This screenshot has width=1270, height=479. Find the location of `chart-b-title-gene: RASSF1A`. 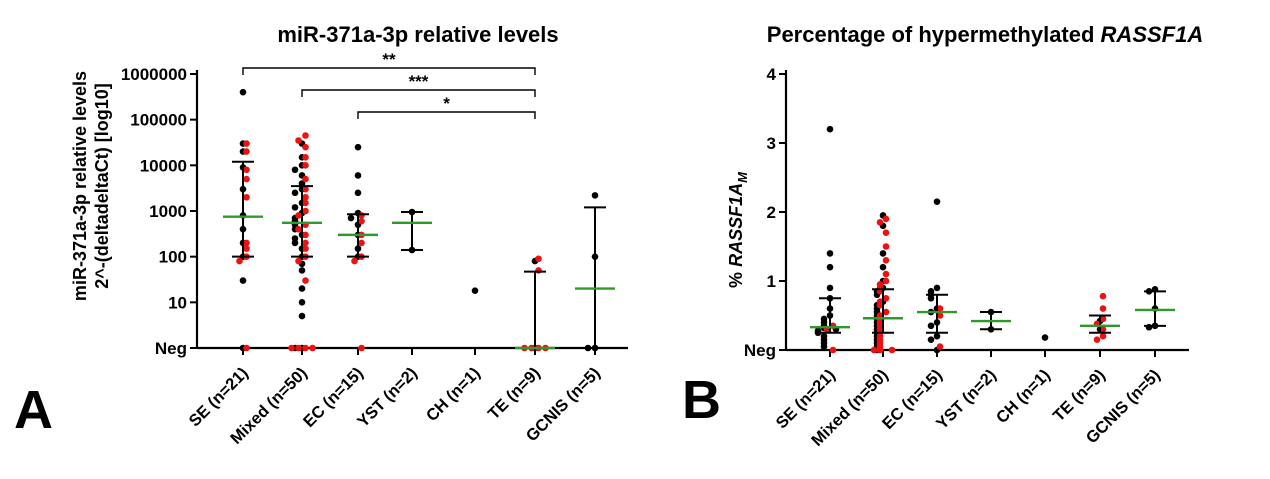

chart-b-title-gene: RASSF1A is located at coordinates (1152, 34).